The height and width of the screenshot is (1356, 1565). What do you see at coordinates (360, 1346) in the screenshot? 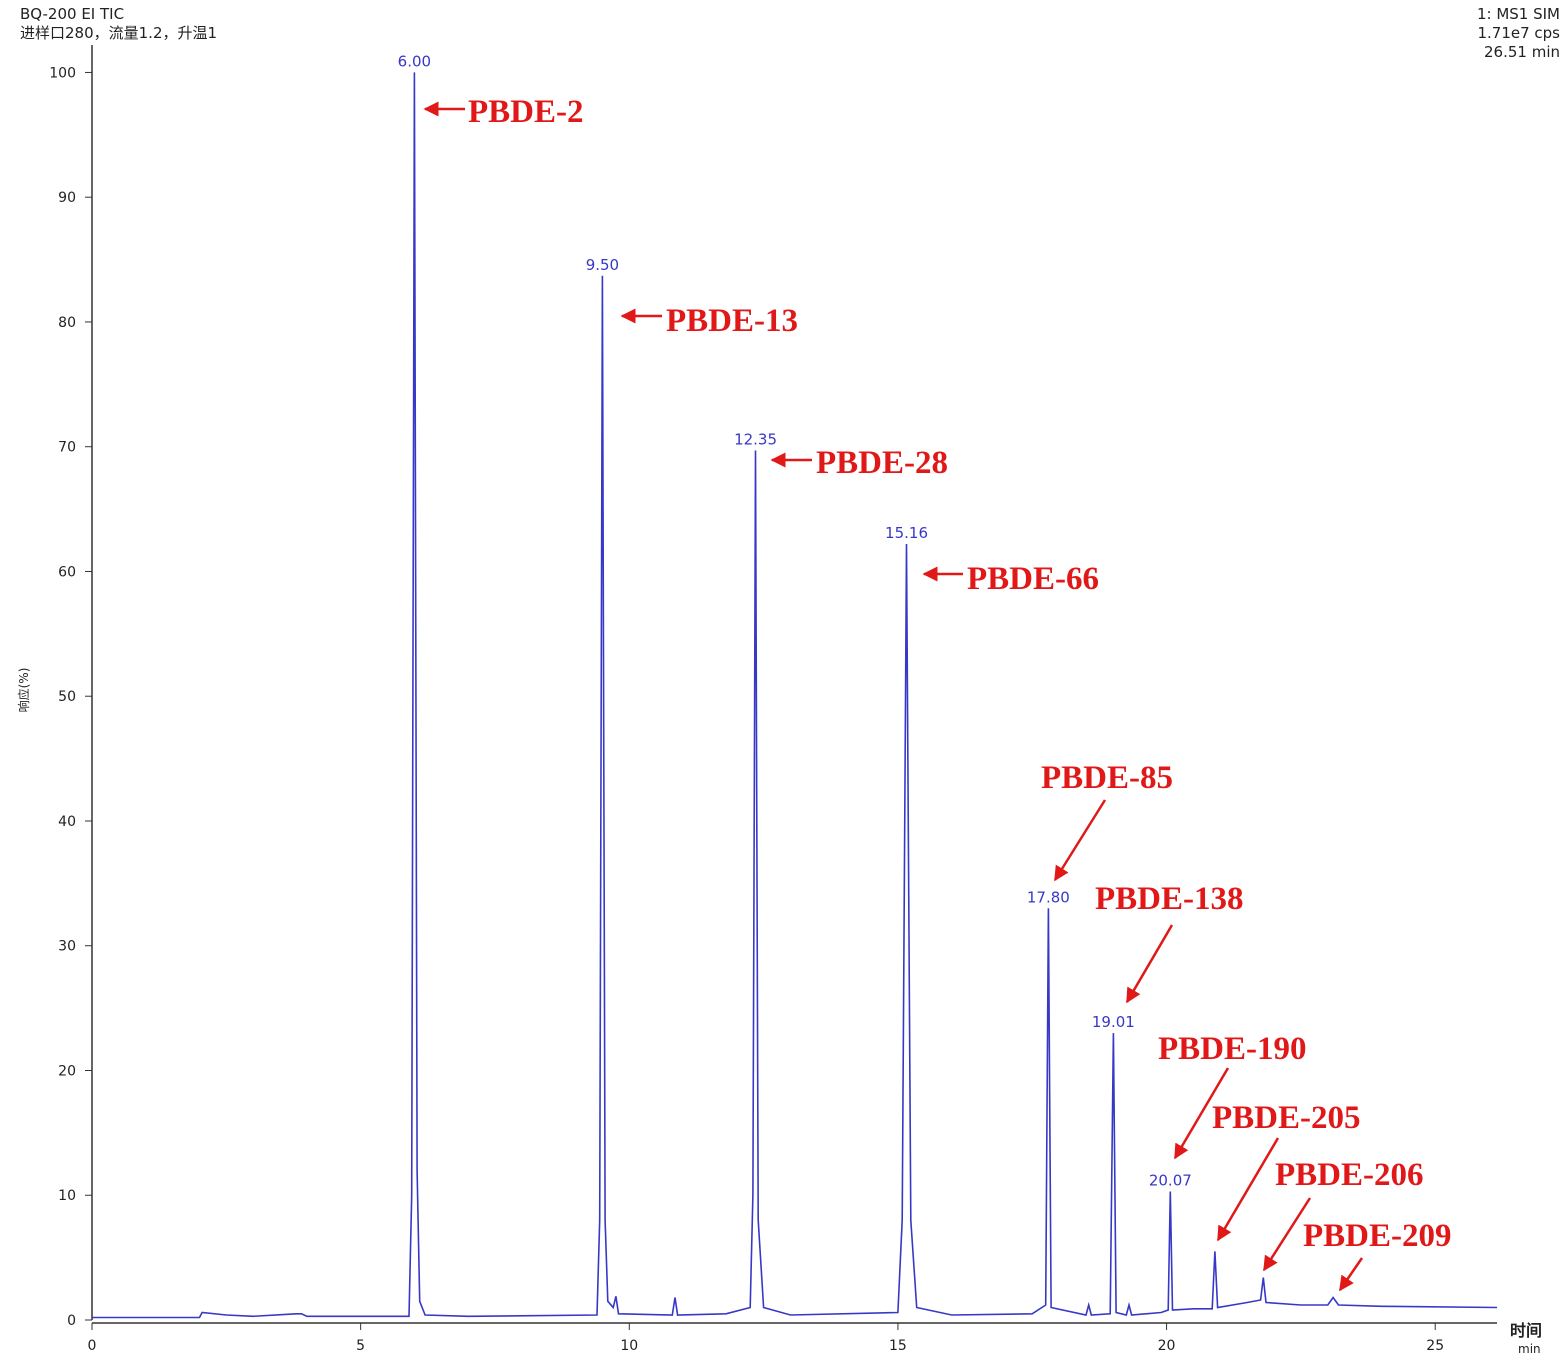
I see `x-tick-label: 5` at bounding box center [360, 1346].